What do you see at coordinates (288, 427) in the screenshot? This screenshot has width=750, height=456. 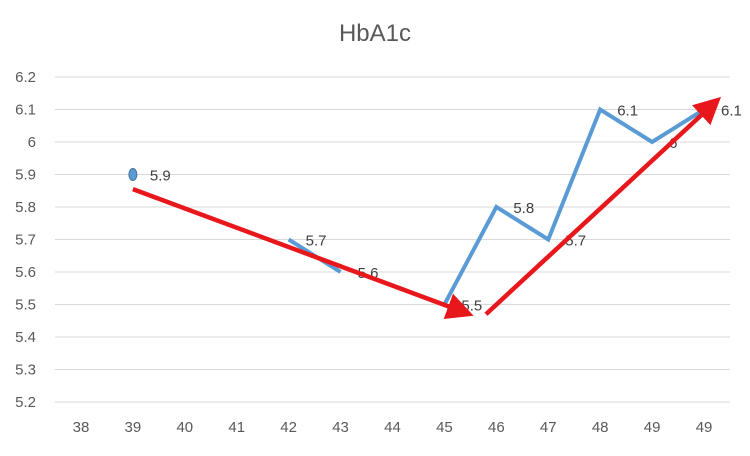 I see `x-tick-label: 42` at bounding box center [288, 427].